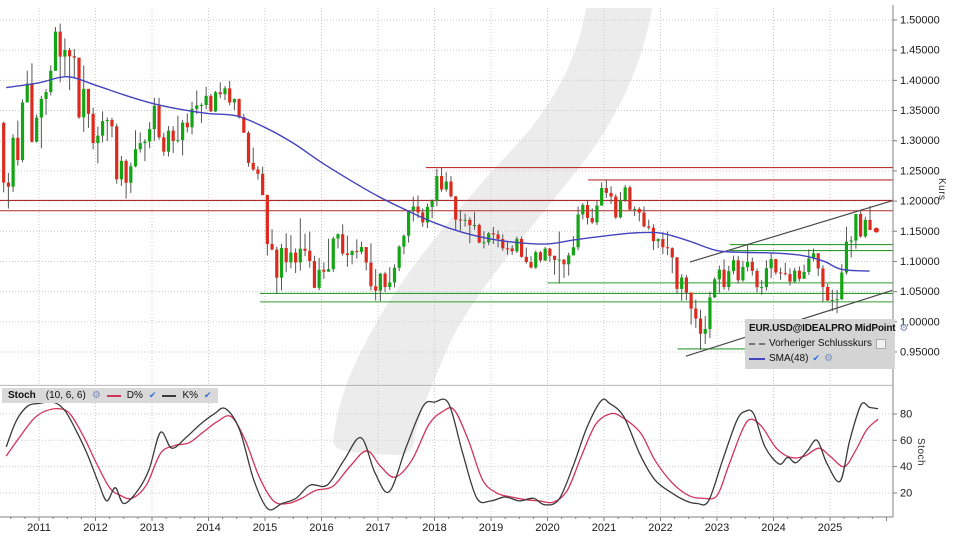  What do you see at coordinates (904, 328) in the screenshot?
I see `symbol-settings-gear-icon: ⚙` at bounding box center [904, 328].